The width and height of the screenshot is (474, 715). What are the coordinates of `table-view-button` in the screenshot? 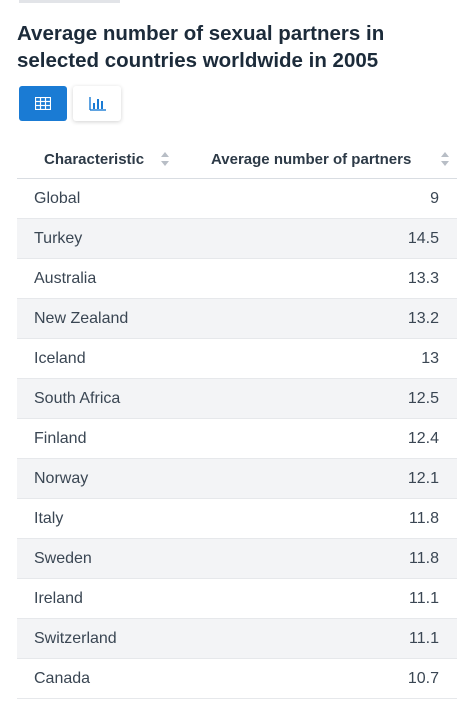 It's located at (43, 103).